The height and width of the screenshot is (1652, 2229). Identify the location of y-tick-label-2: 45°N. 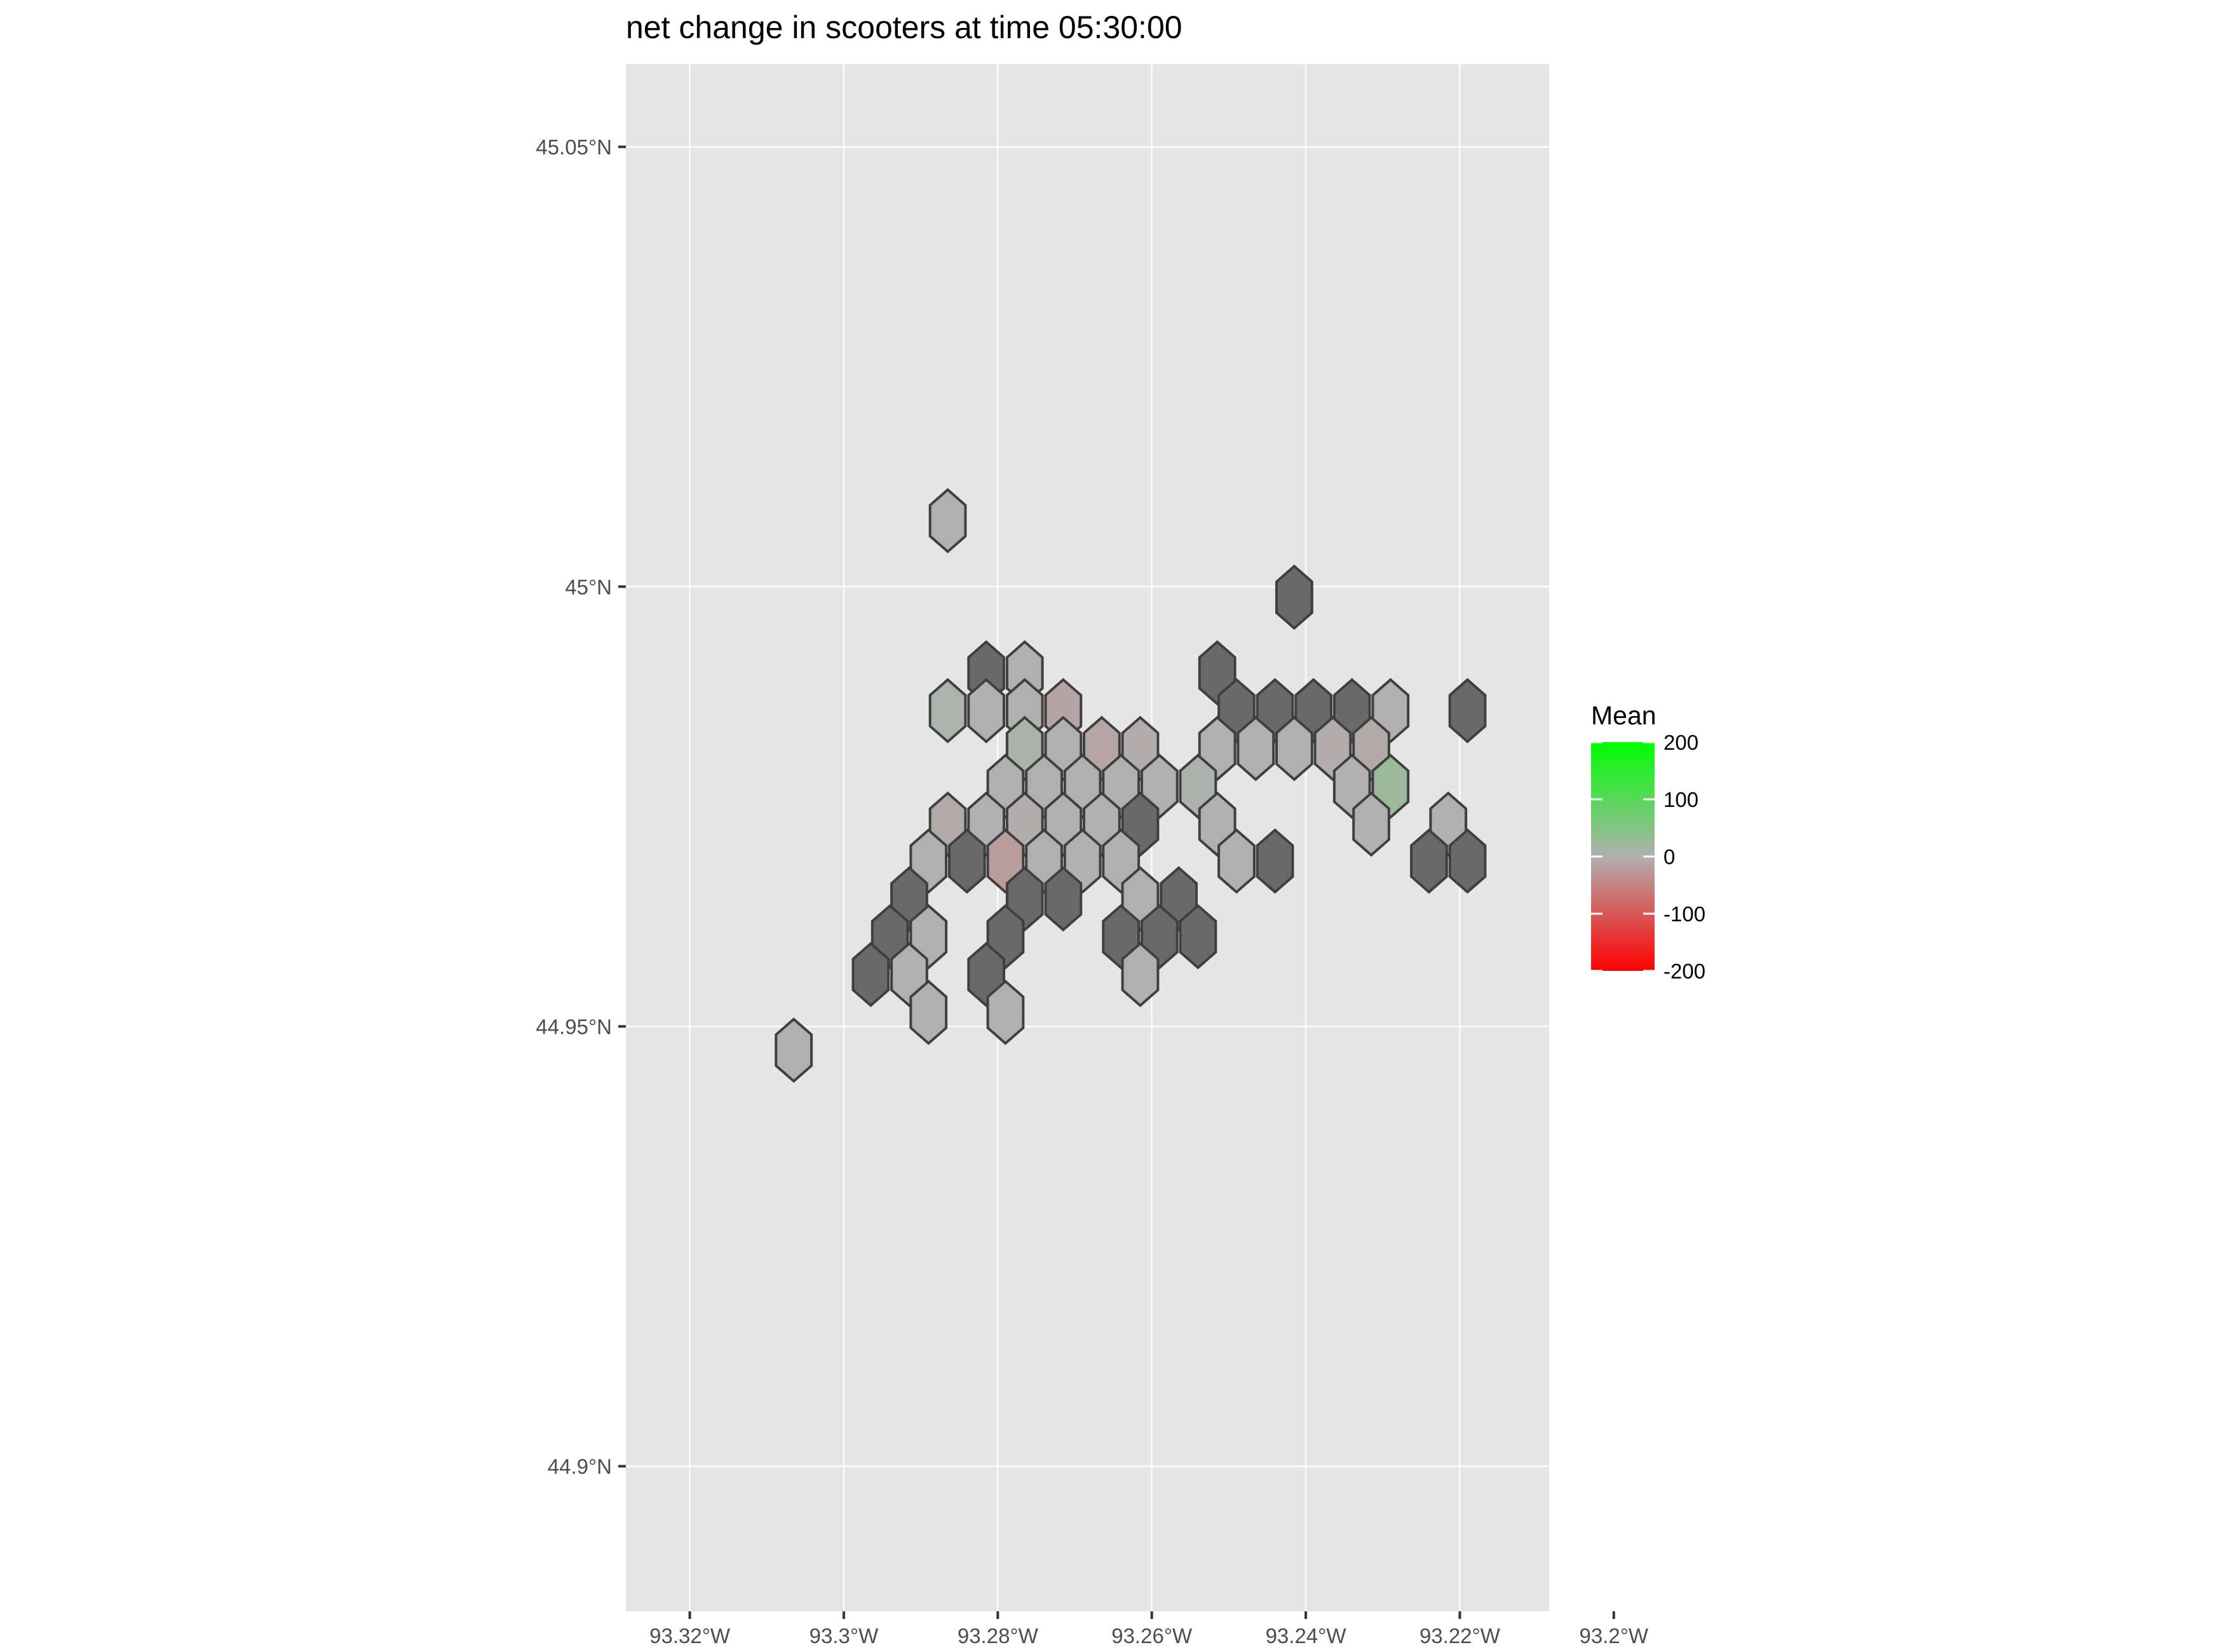
(588, 587).